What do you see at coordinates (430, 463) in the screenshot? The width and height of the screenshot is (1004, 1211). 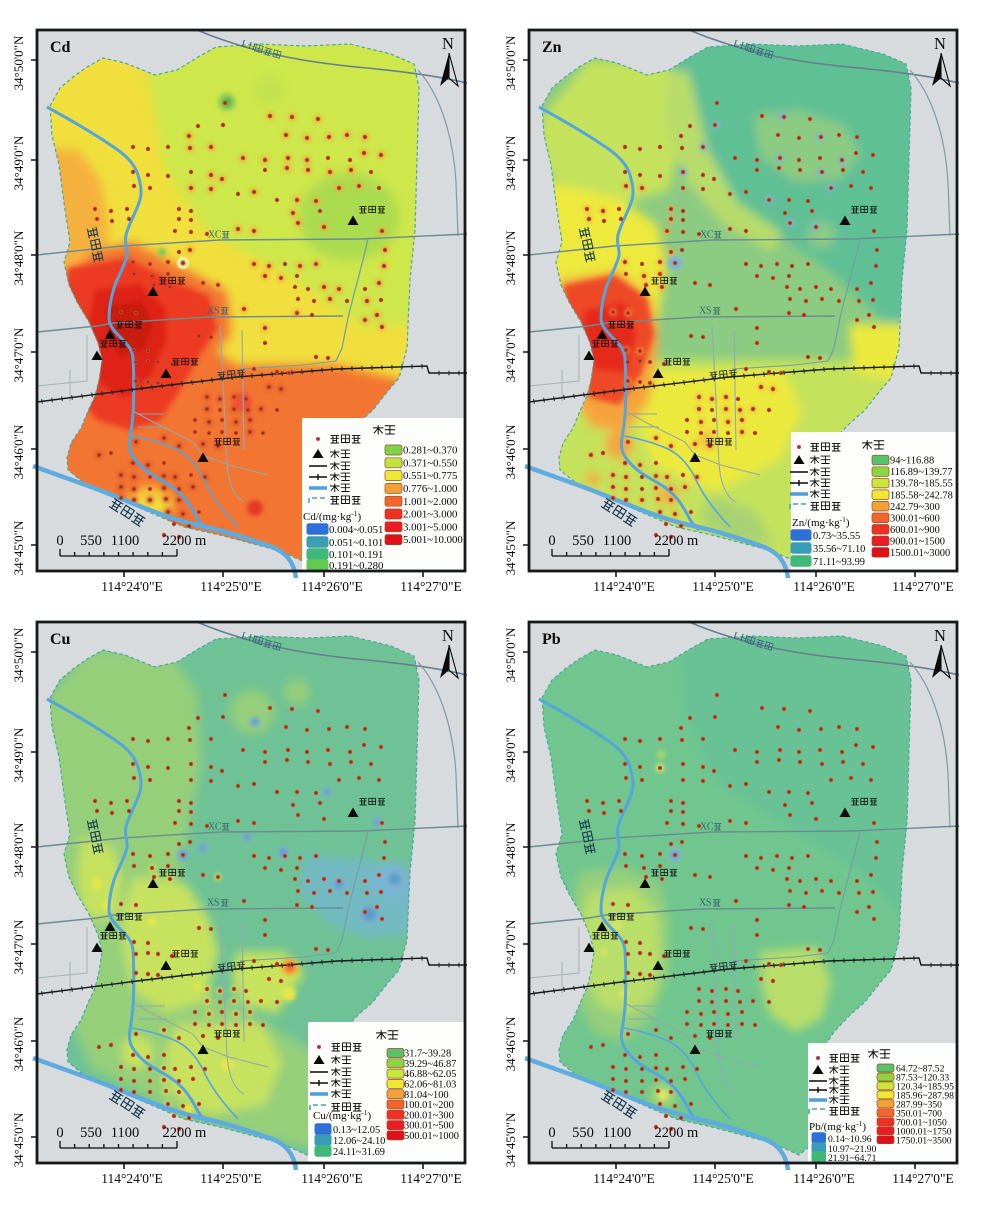 I see `svg-text: 0.371~0.550` at bounding box center [430, 463].